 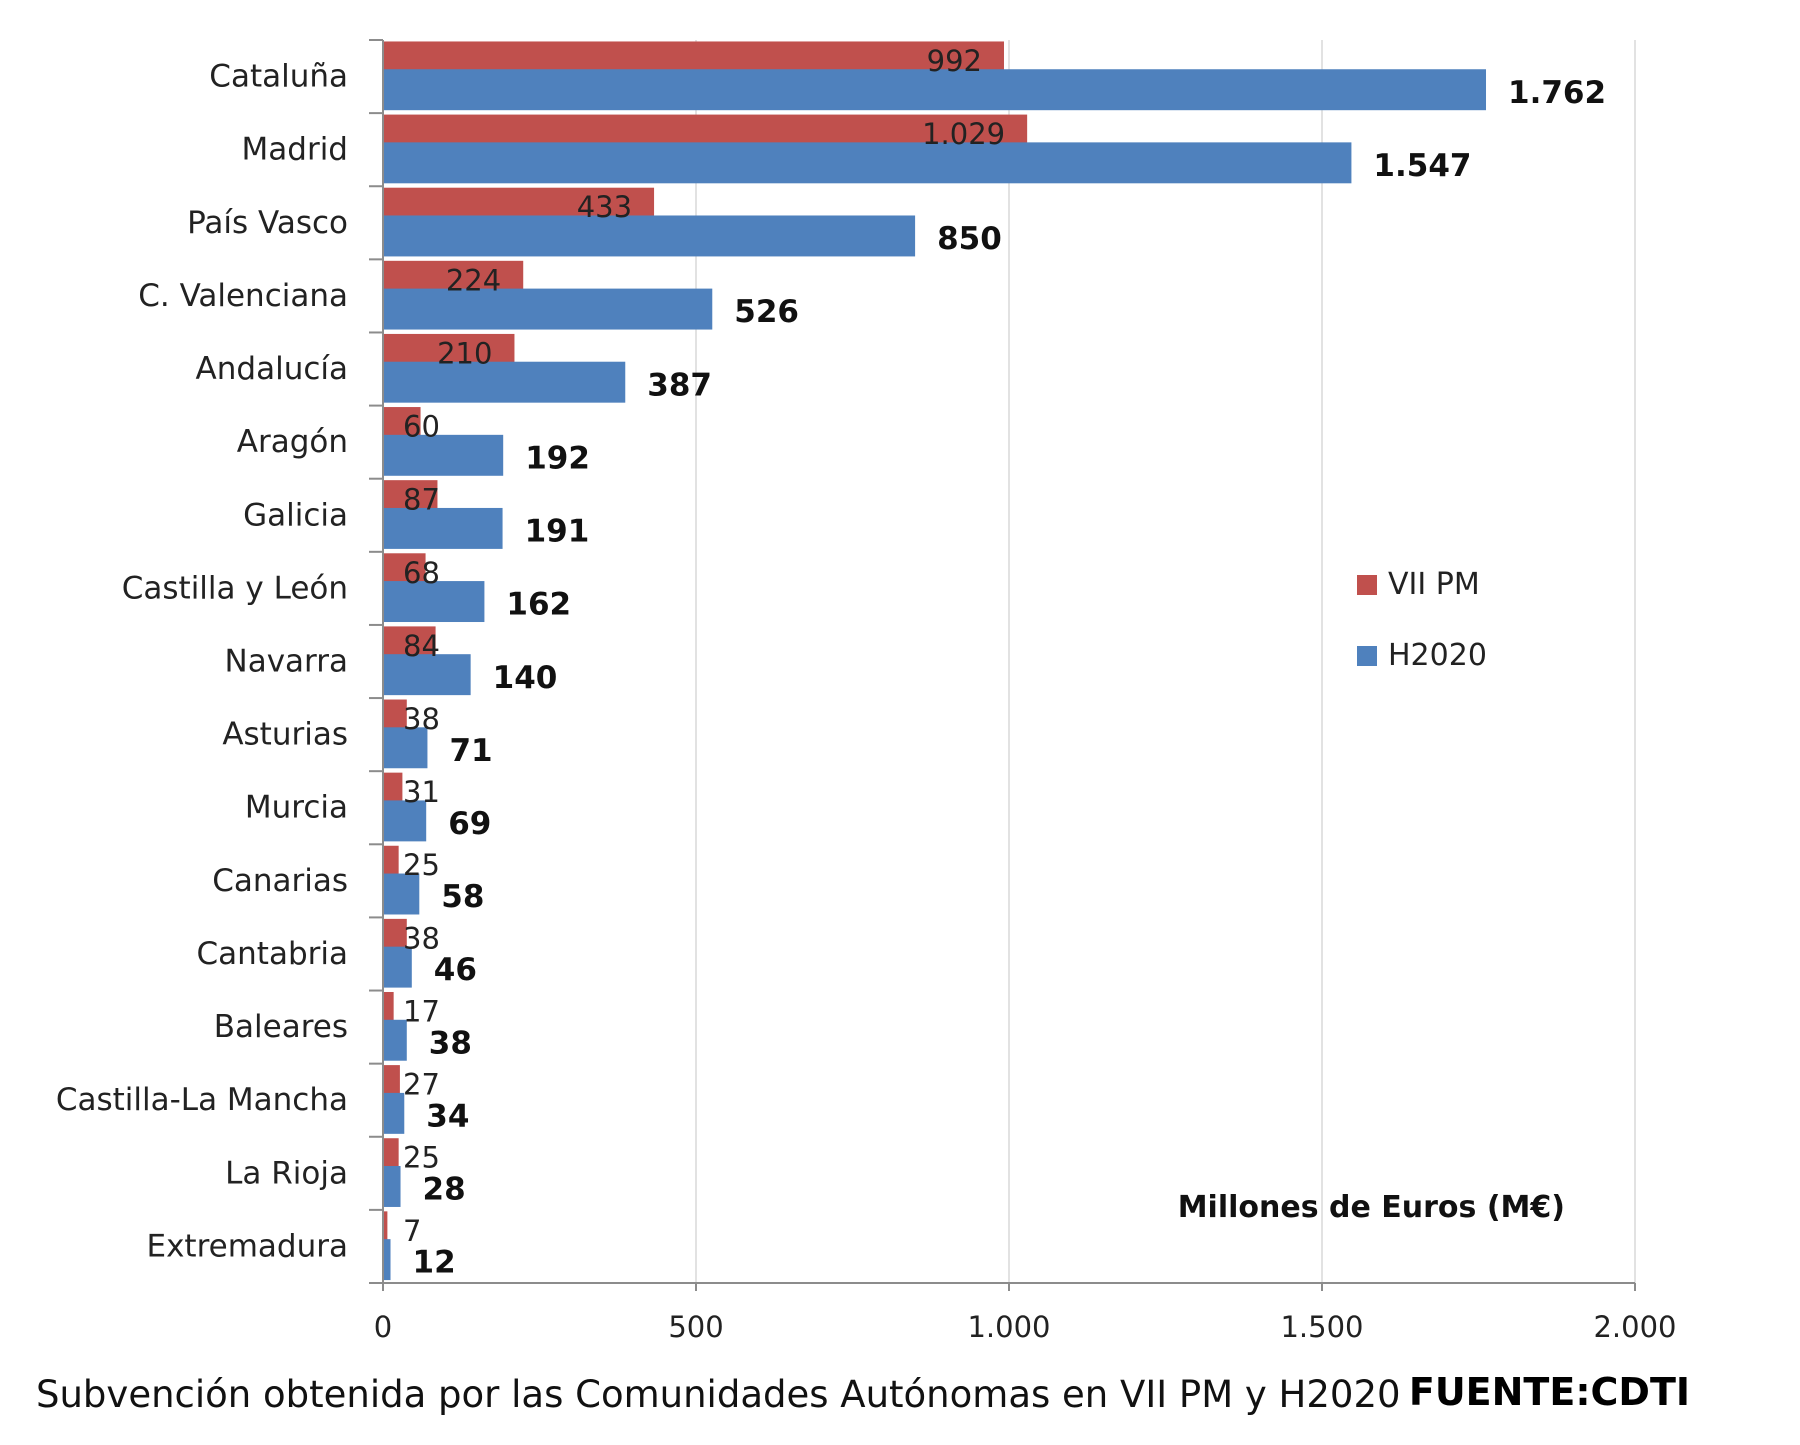 What do you see at coordinates (1434, 584) in the screenshot?
I see `legend-label: VII PM` at bounding box center [1434, 584].